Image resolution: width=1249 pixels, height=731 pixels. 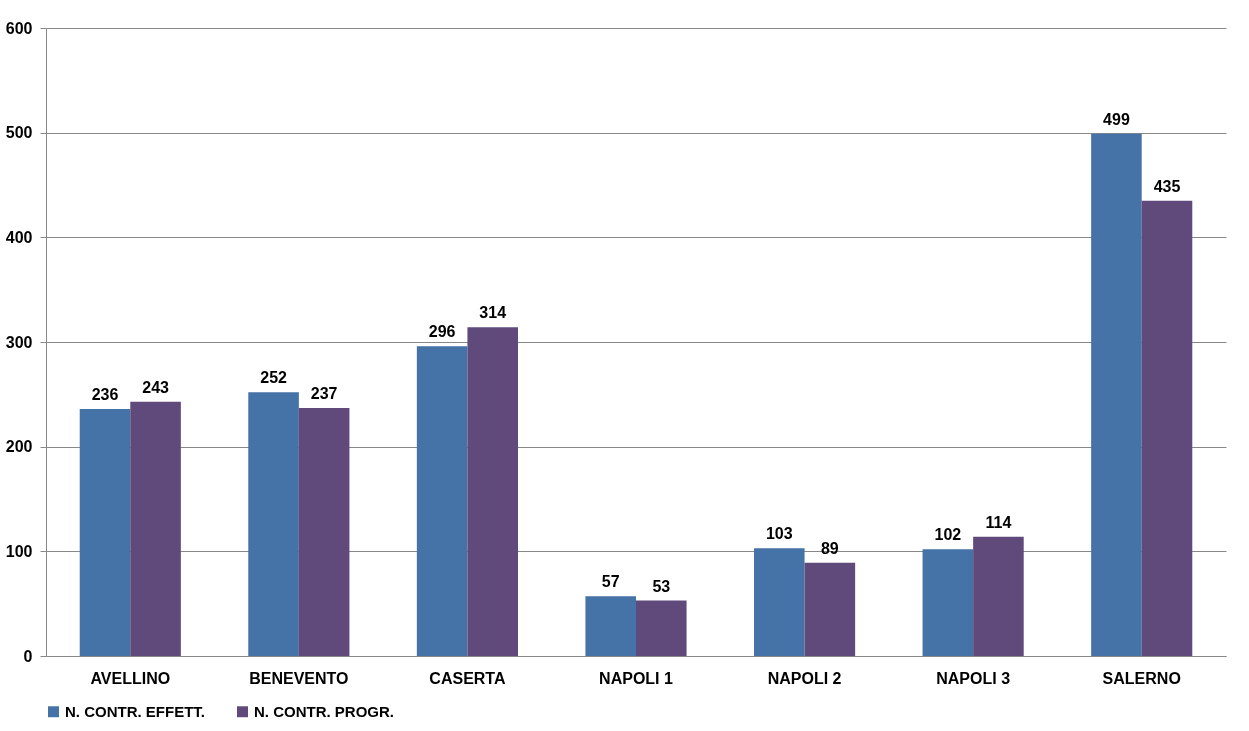 What do you see at coordinates (467, 678) in the screenshot?
I see `x-tick-label: CASERTA` at bounding box center [467, 678].